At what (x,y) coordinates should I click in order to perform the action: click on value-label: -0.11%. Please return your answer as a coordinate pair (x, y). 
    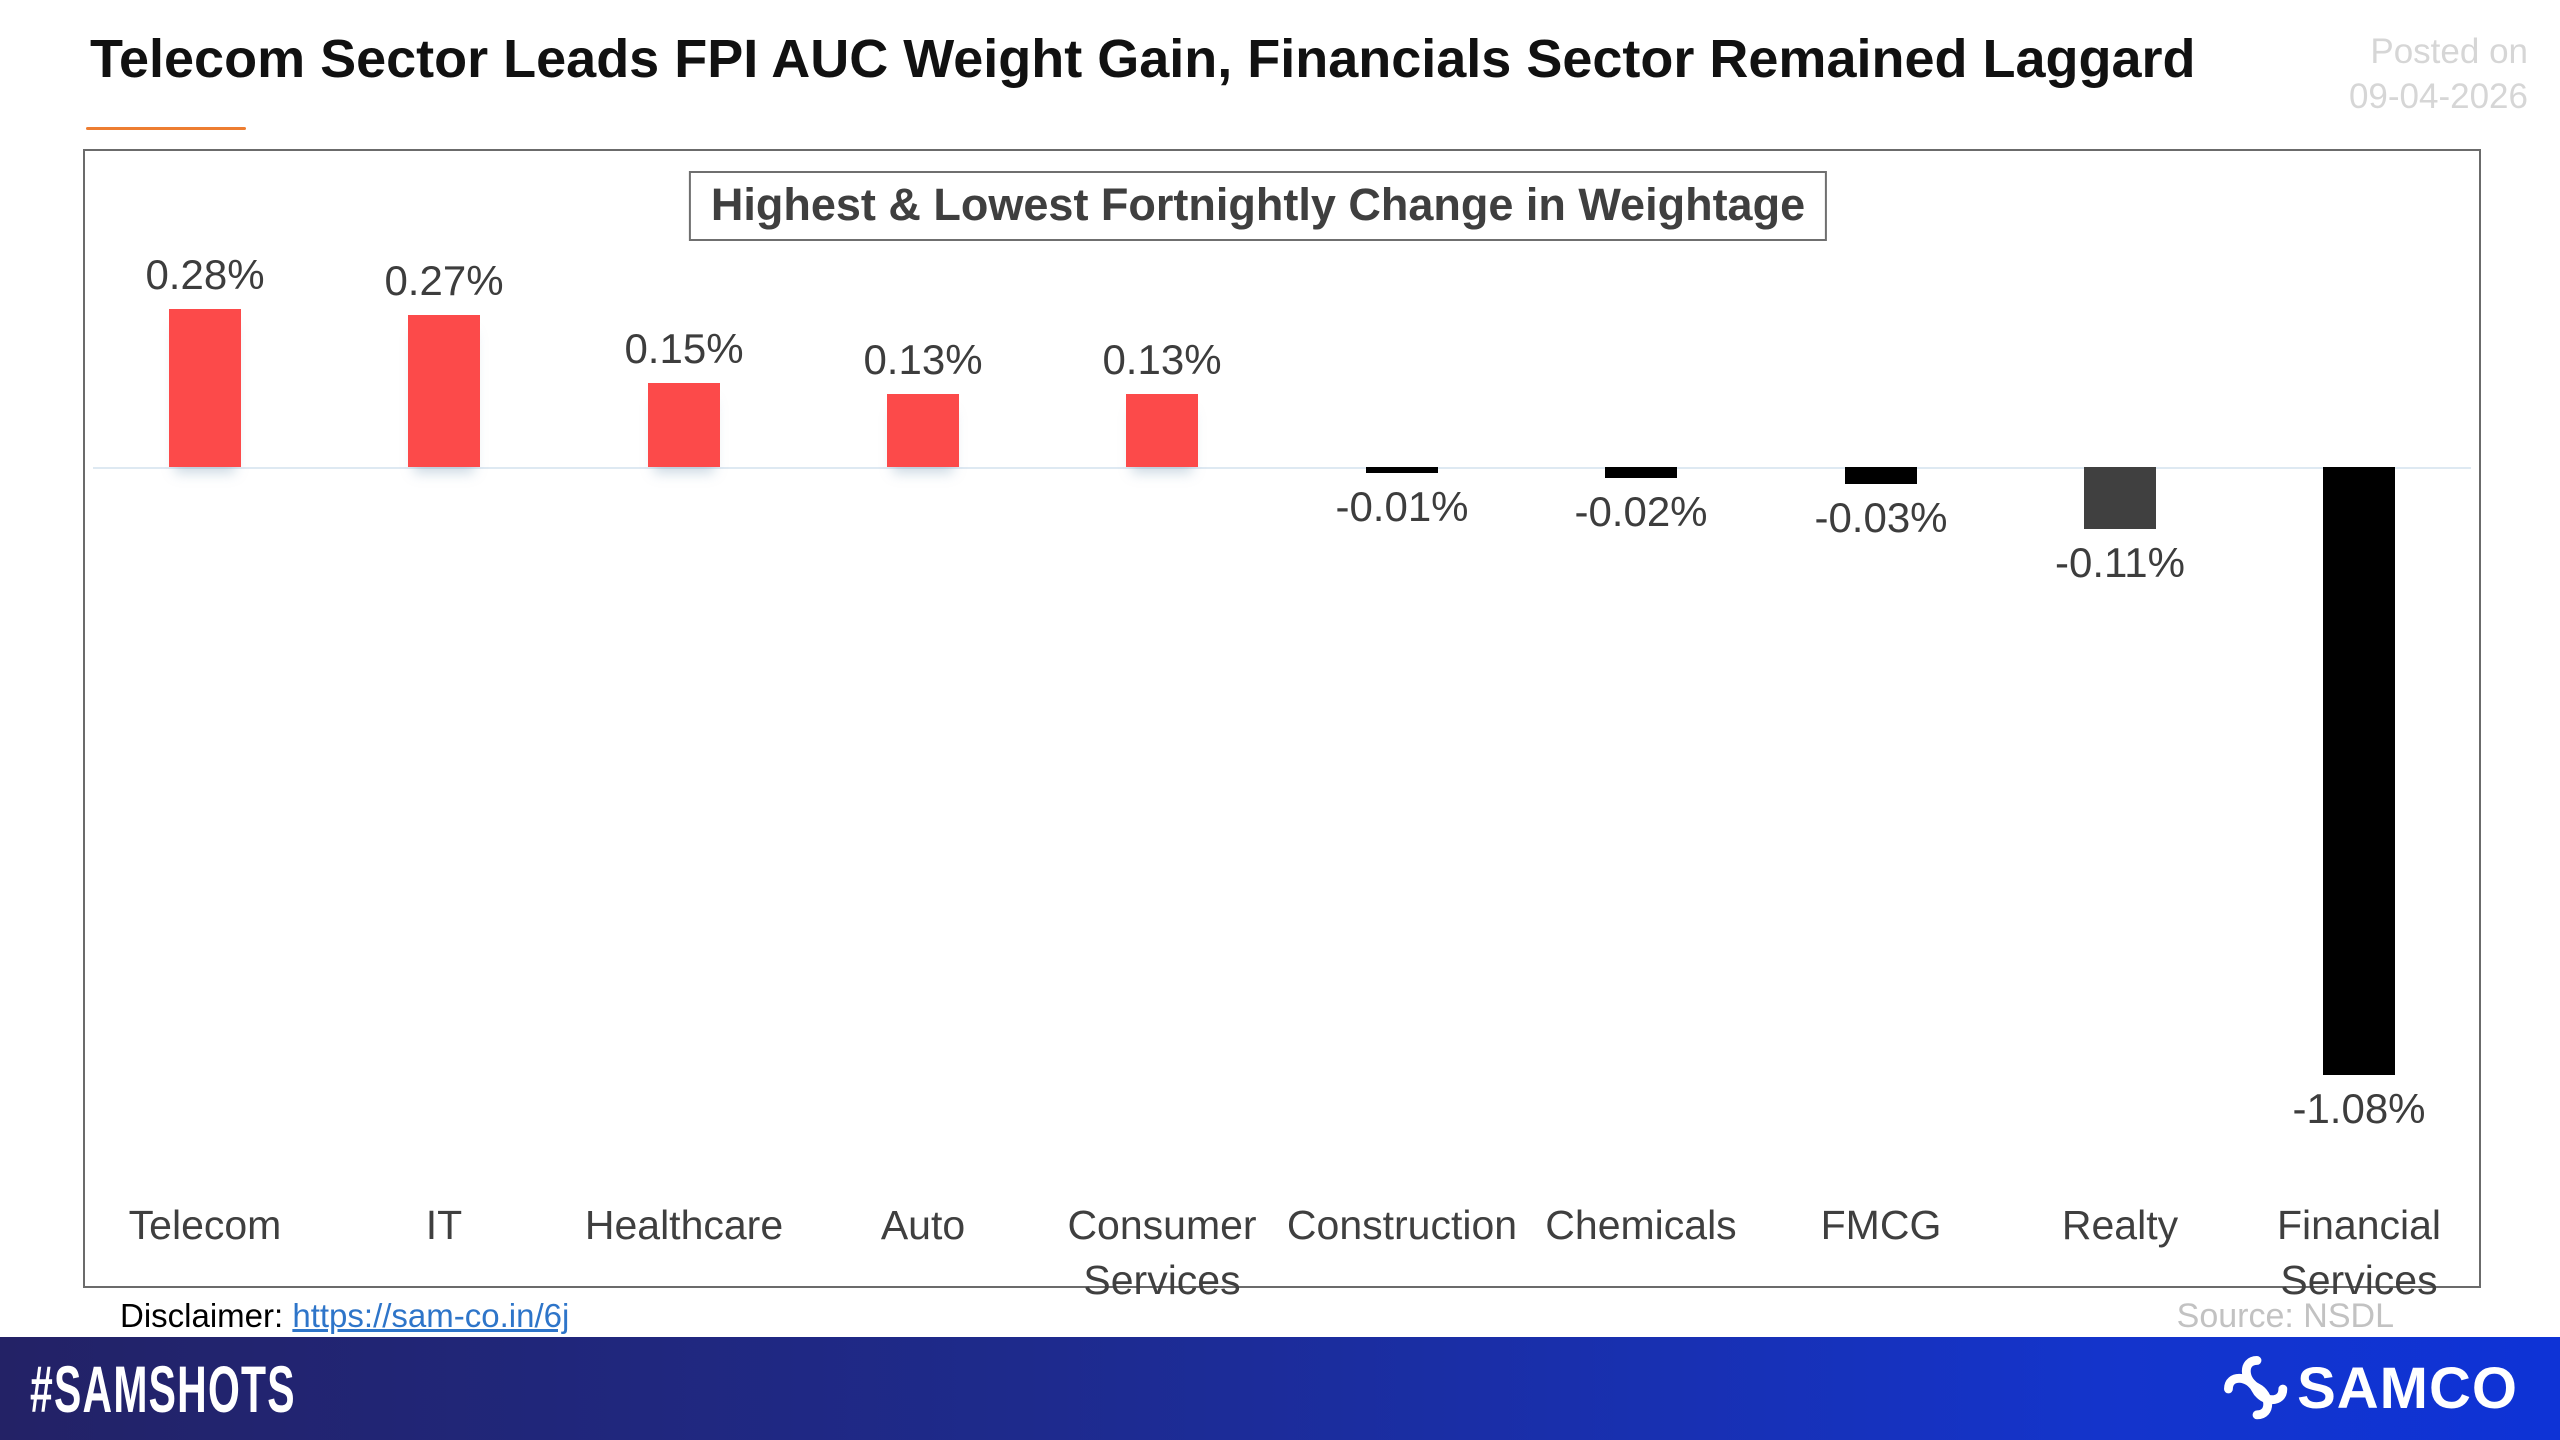
    Looking at the image, I should click on (2120, 562).